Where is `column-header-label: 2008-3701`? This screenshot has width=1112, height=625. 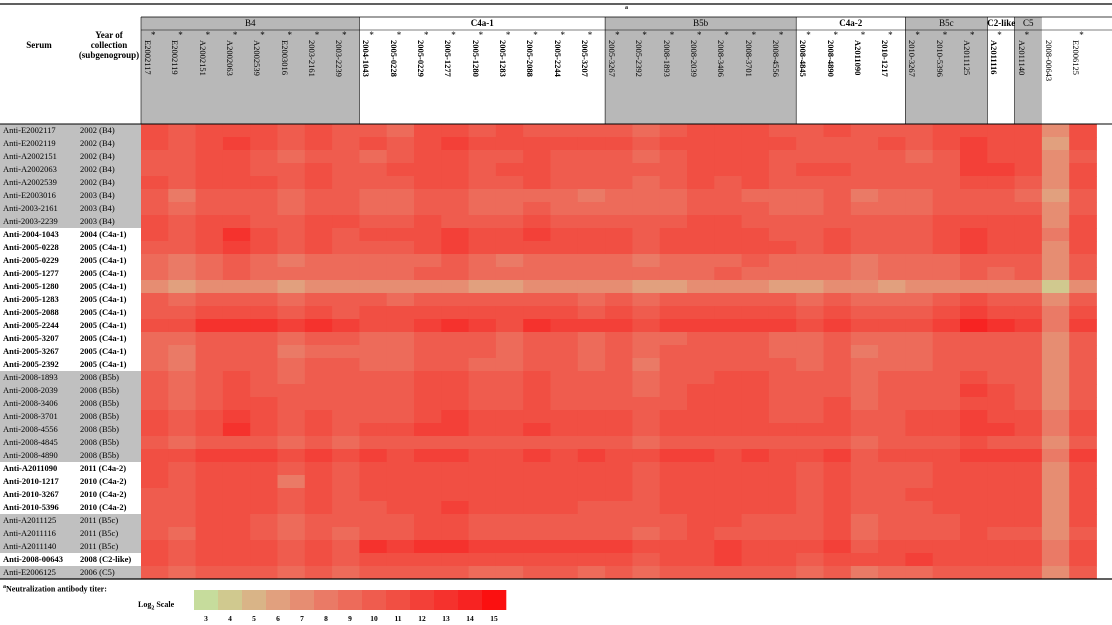
column-header-label: 2008-3701 is located at coordinates (748, 58).